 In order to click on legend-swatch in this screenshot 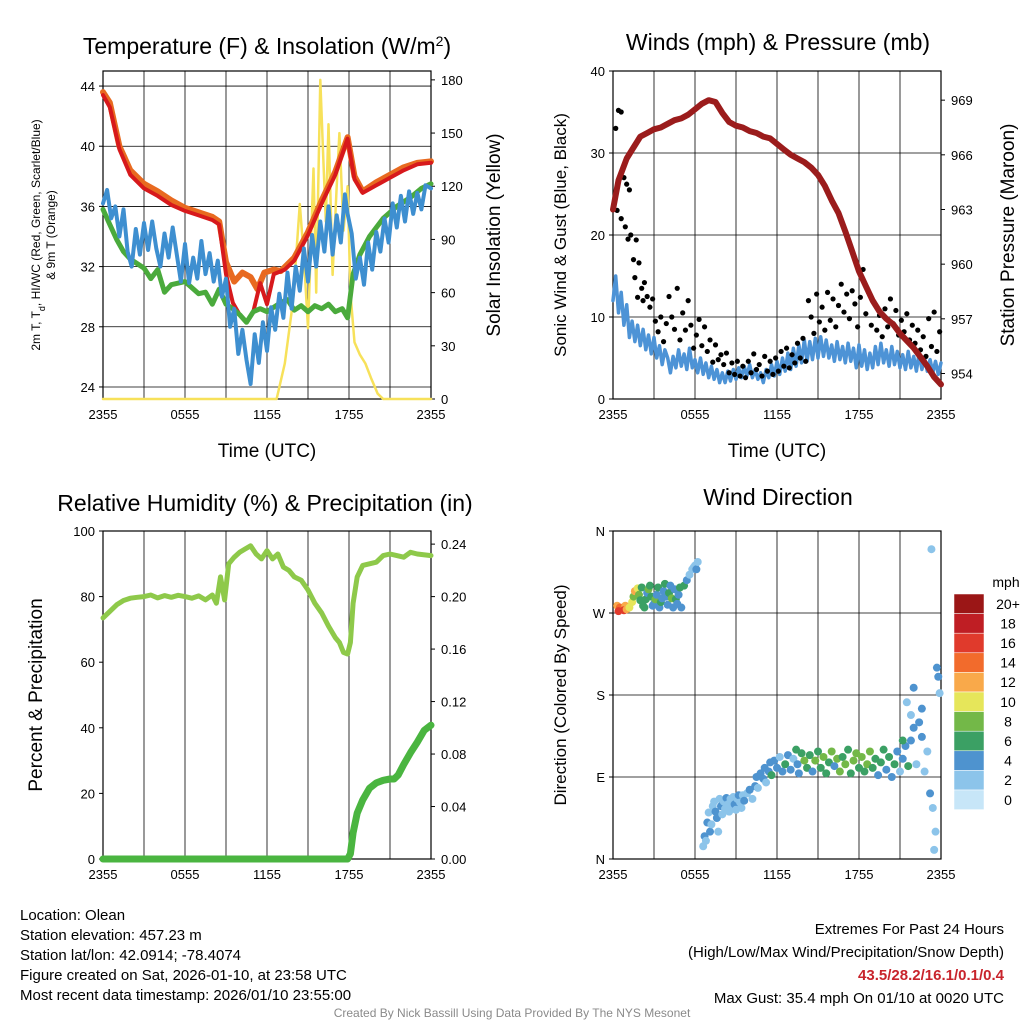, I will do `click(969, 799)`.